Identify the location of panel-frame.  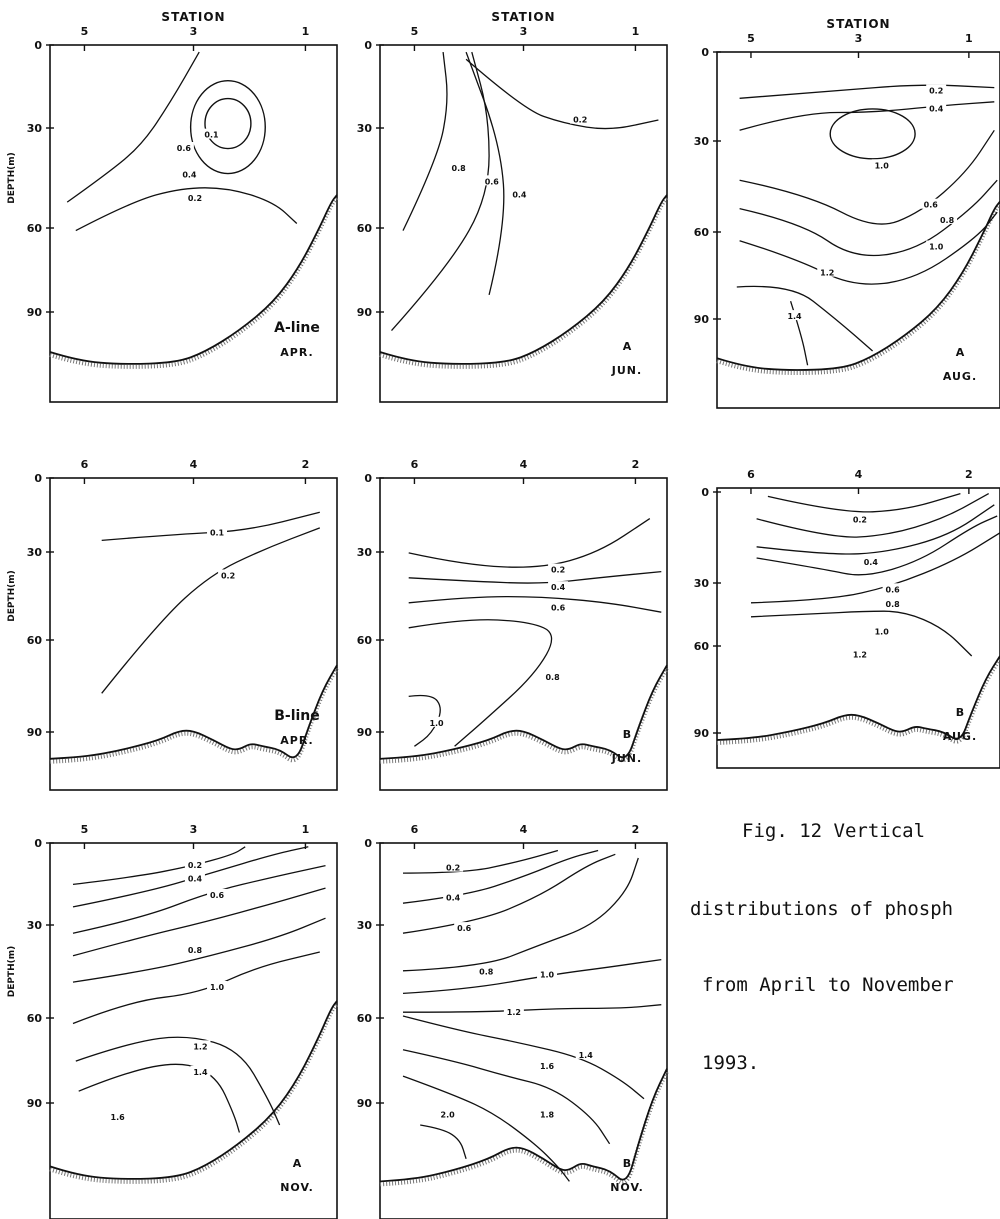
(523, 634).